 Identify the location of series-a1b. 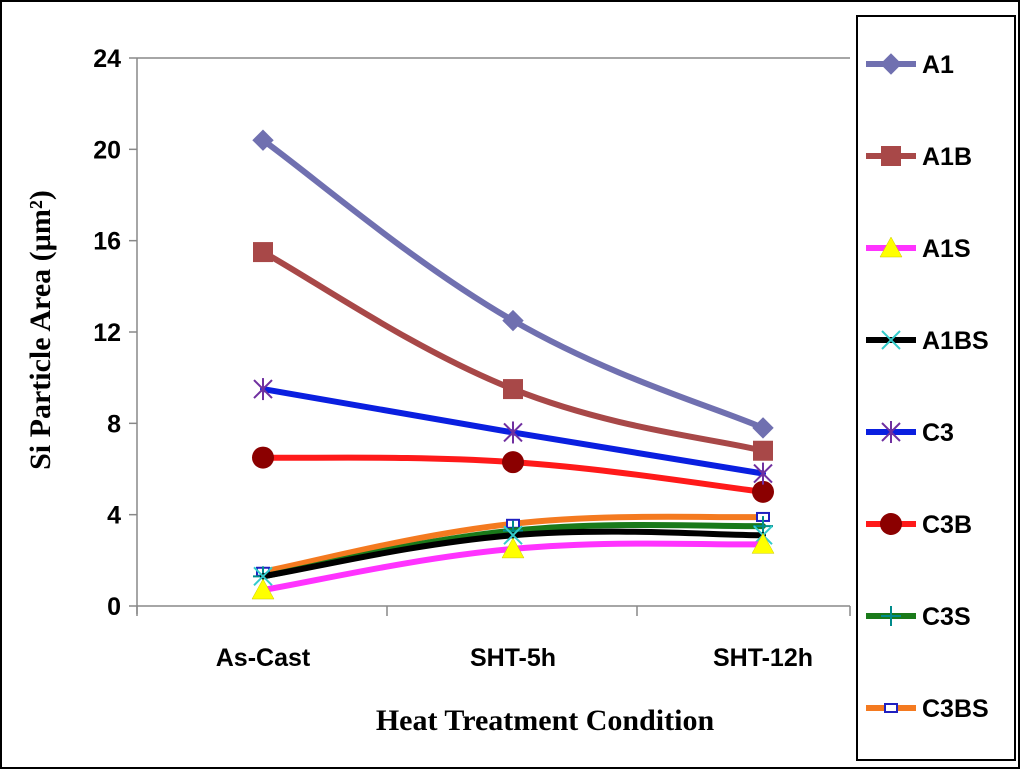
(513, 351).